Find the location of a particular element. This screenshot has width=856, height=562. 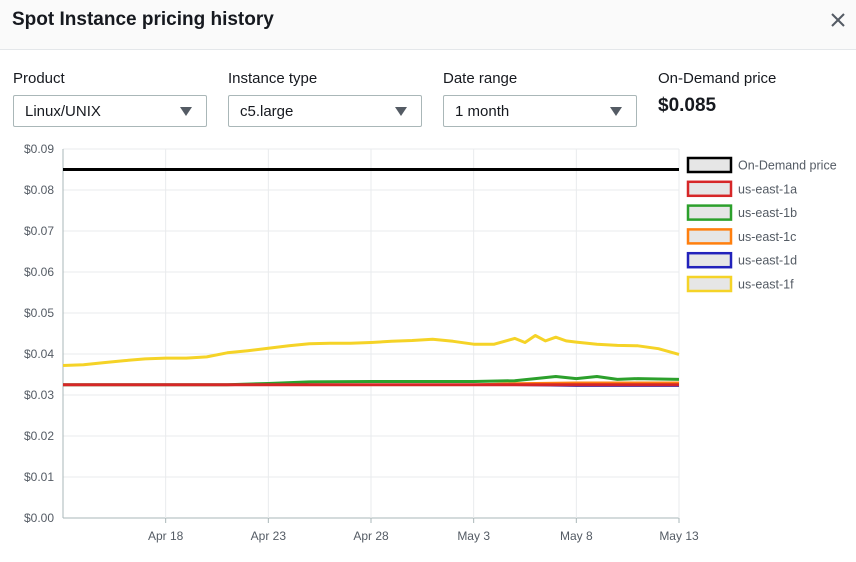

x-tick-label: Apr 18 is located at coordinates (166, 536).